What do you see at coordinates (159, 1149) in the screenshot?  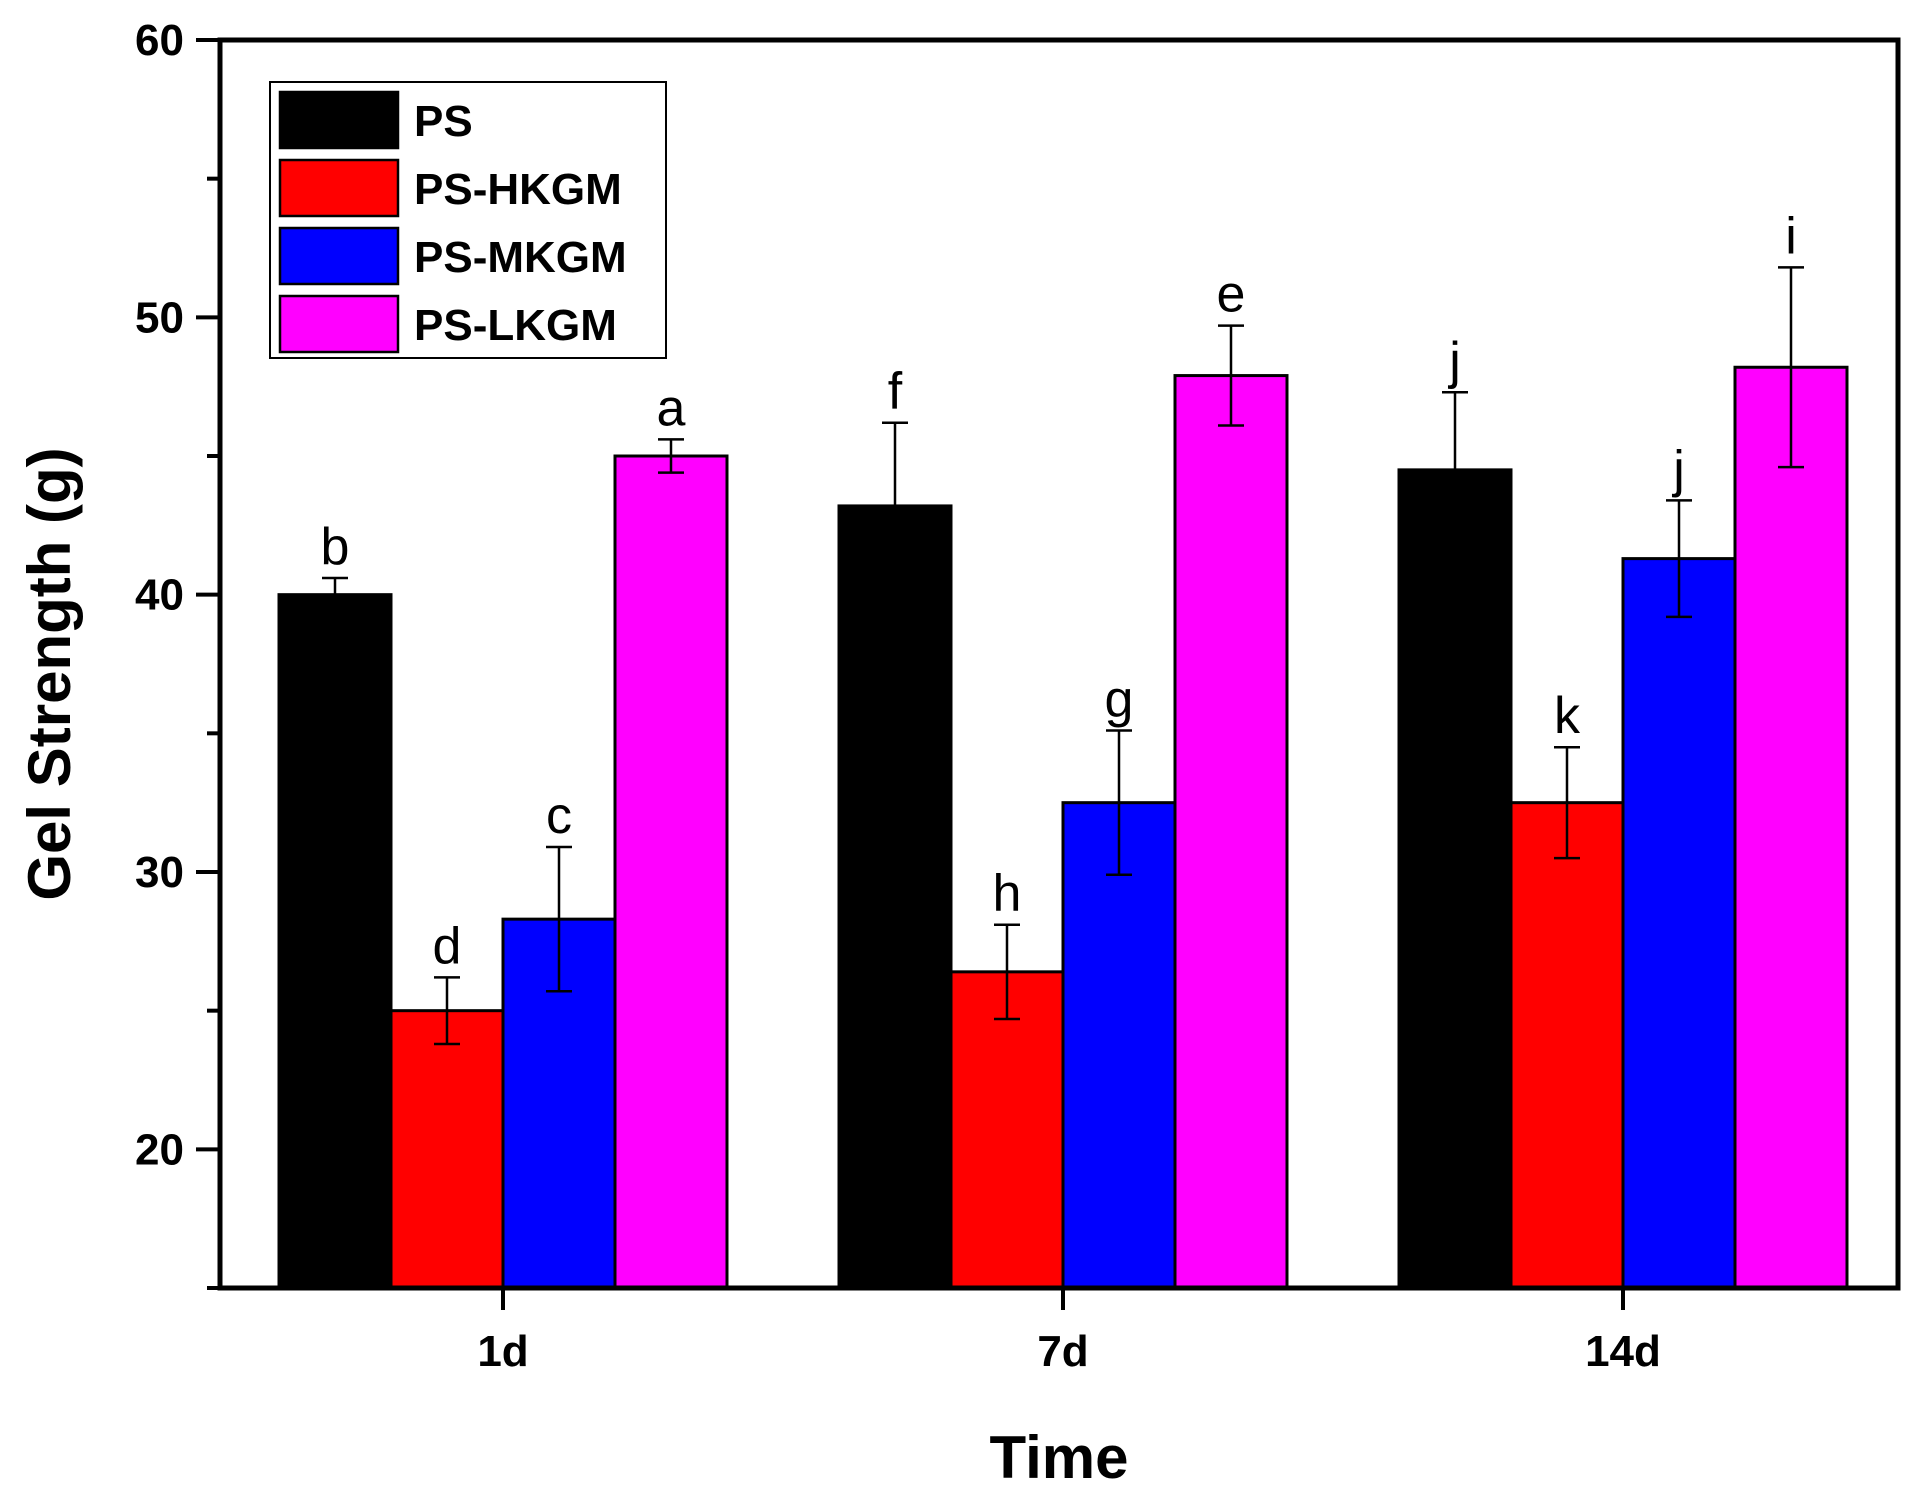 I see `y-tick-label: 20` at bounding box center [159, 1149].